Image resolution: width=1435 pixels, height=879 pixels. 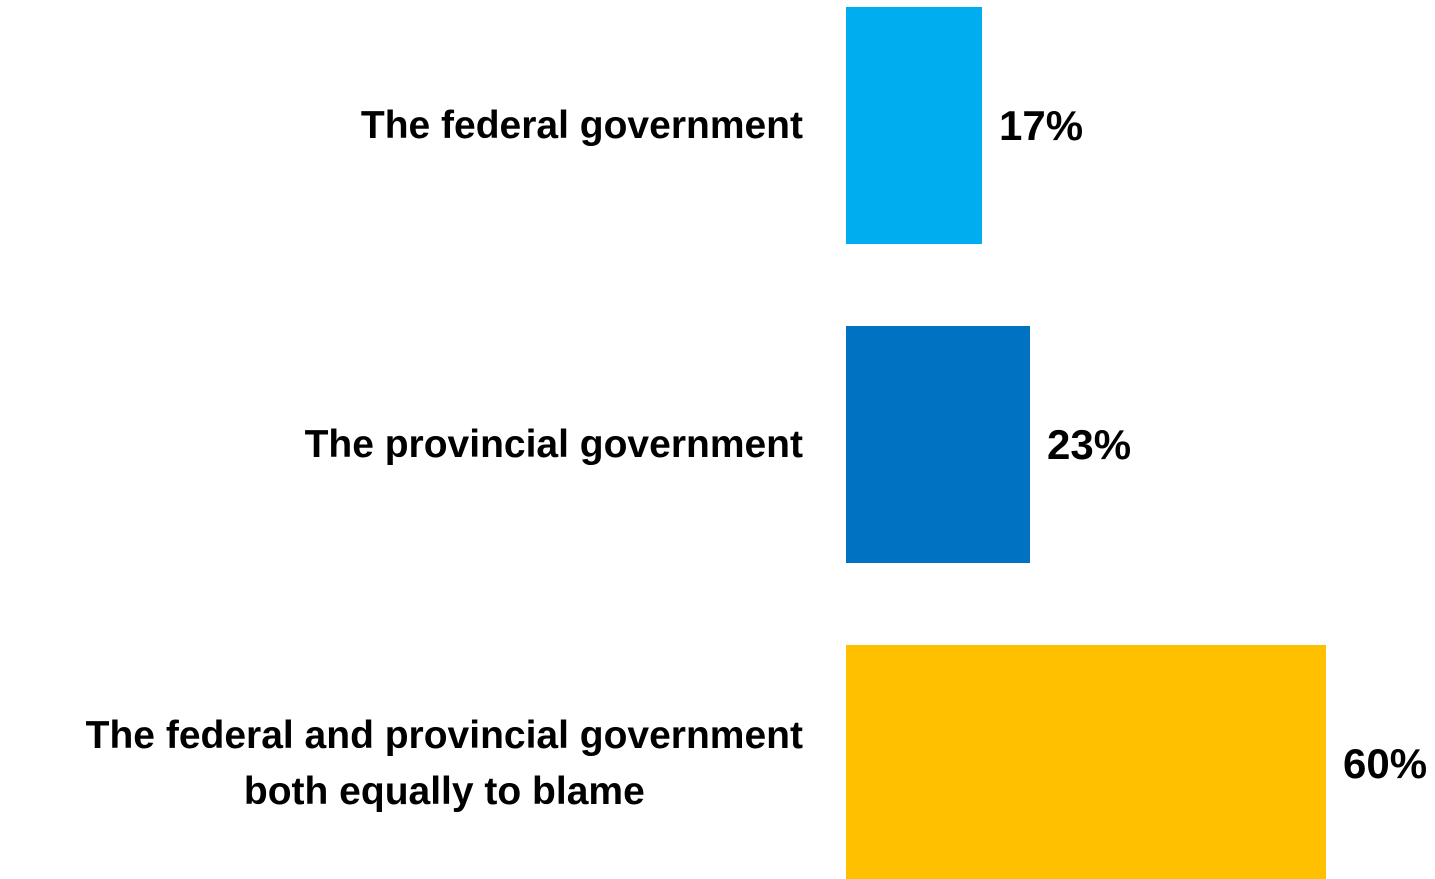 I want to click on value-label-3: 60%, so click(x=1385, y=763).